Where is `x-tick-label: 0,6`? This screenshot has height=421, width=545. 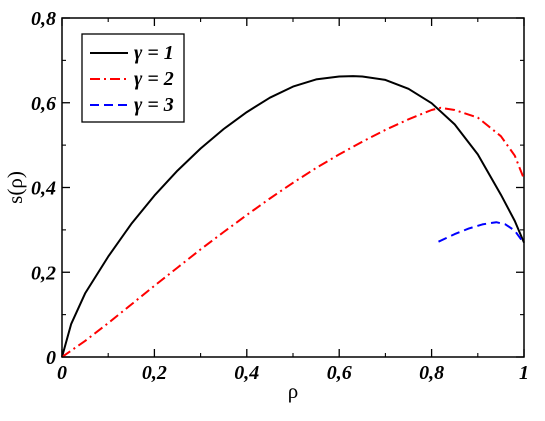 x-tick-label: 0,6 is located at coordinates (339, 373).